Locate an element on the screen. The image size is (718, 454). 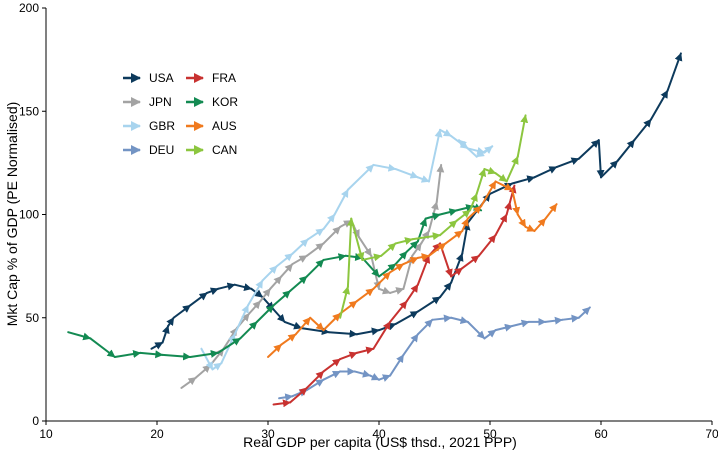
legend-item-jpn: JPN is located at coordinates (147, 102).